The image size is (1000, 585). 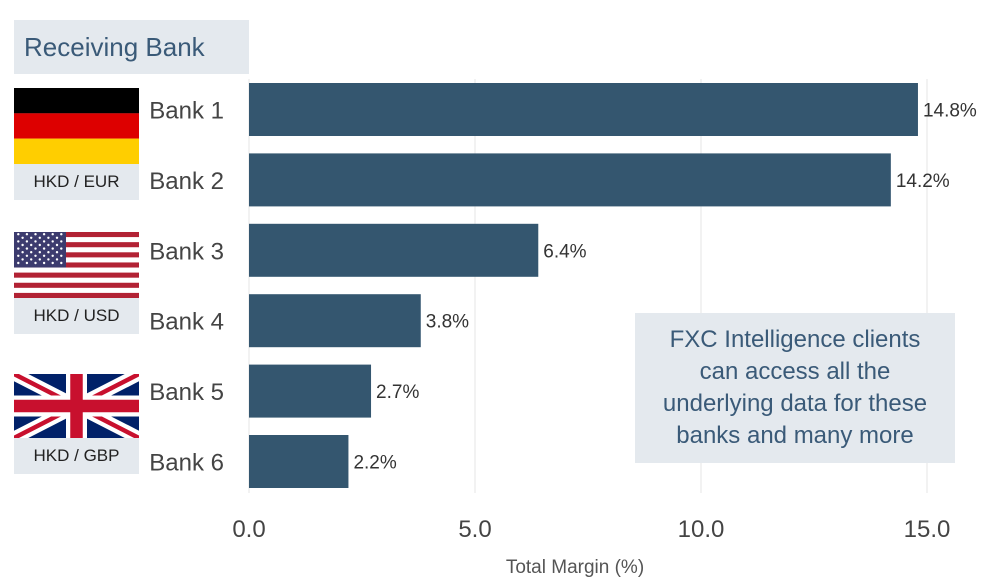 What do you see at coordinates (186, 181) in the screenshot?
I see `category-label: Bank 2` at bounding box center [186, 181].